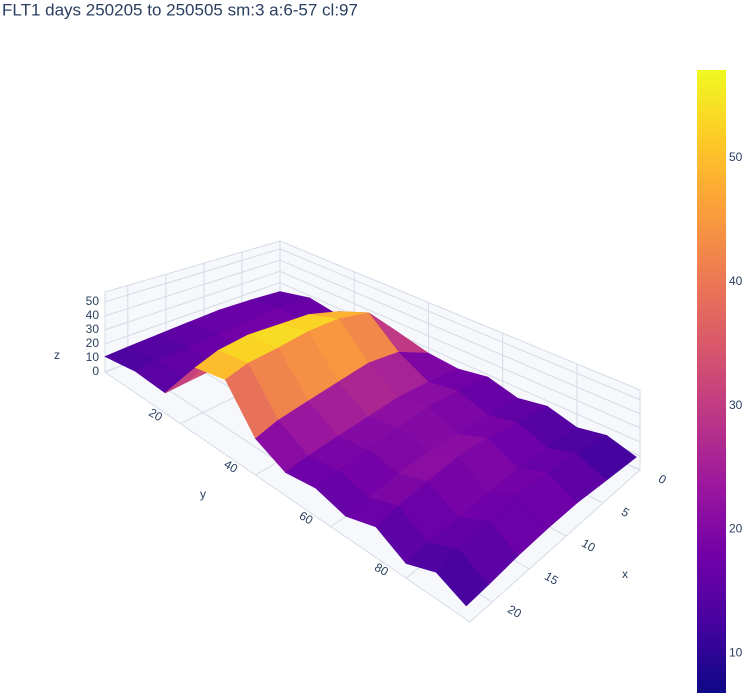  I want to click on z-tick-label: 50, so click(93, 301).